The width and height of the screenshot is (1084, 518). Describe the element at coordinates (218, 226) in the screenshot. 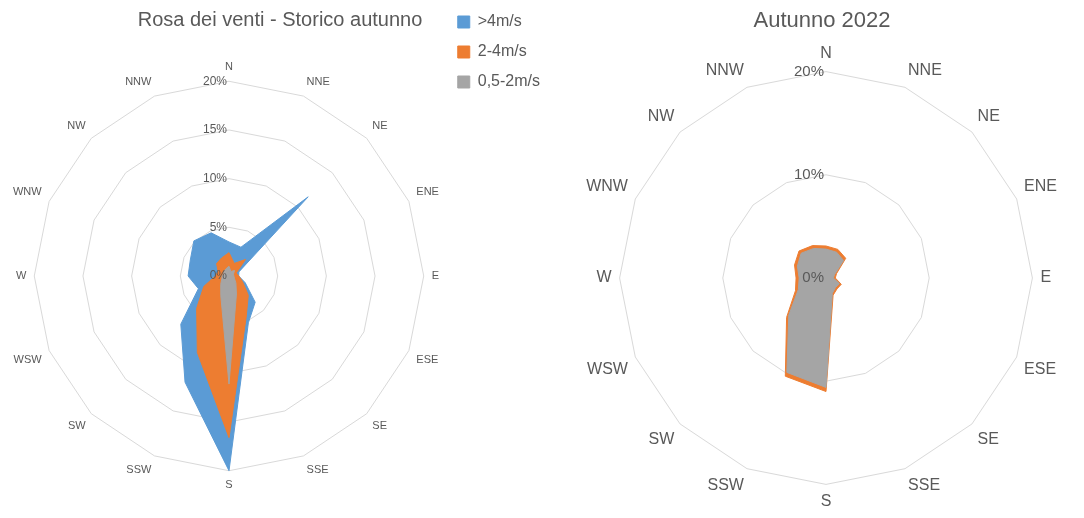

I see `y-tick-label: 5%` at that location.